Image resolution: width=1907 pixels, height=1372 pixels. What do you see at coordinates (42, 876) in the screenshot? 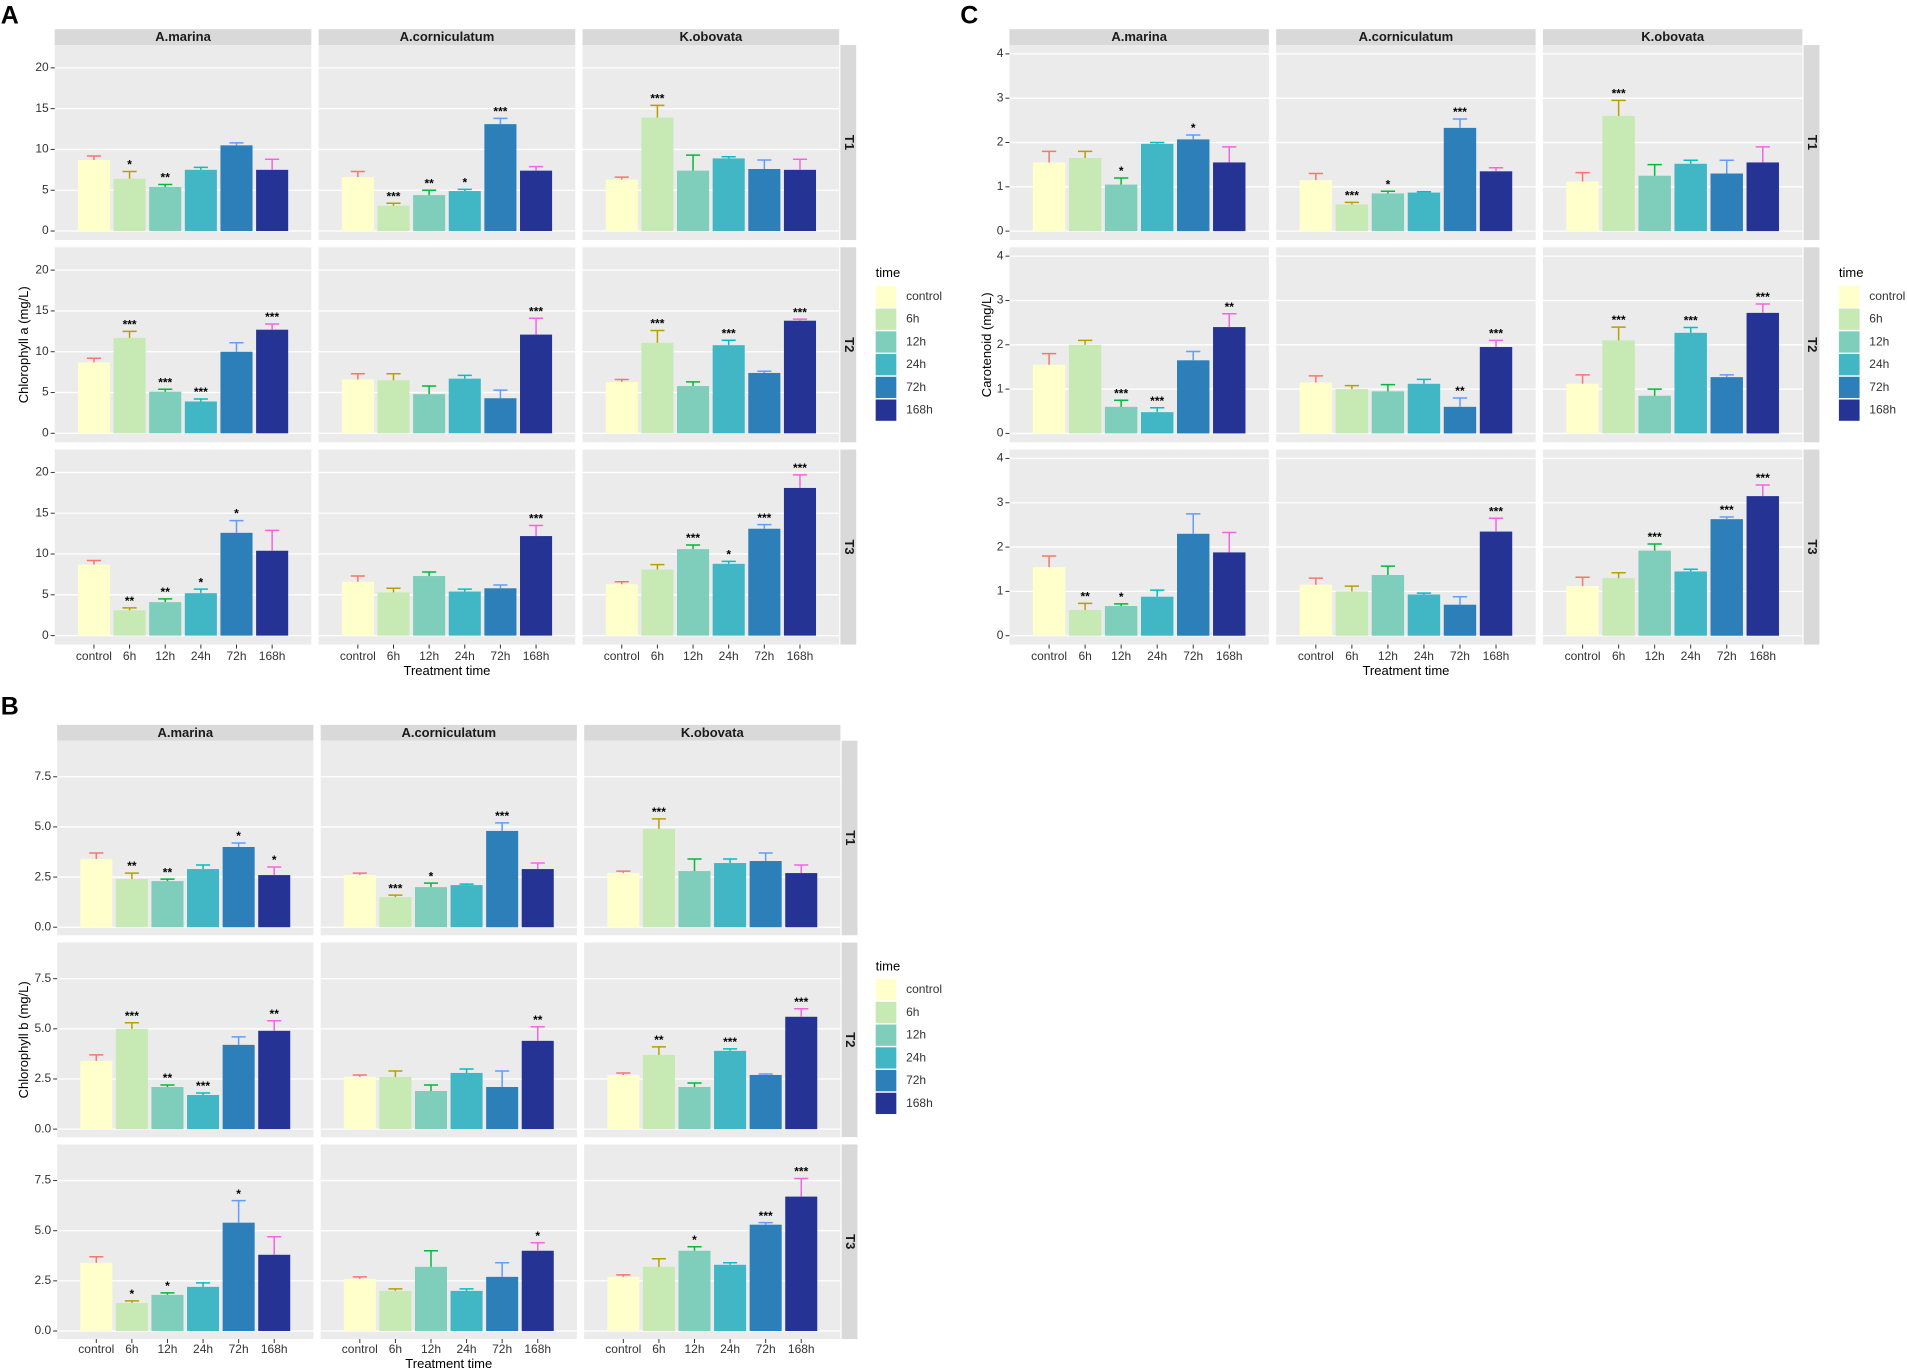
I see `y-tick-label: 2.5` at bounding box center [42, 876].